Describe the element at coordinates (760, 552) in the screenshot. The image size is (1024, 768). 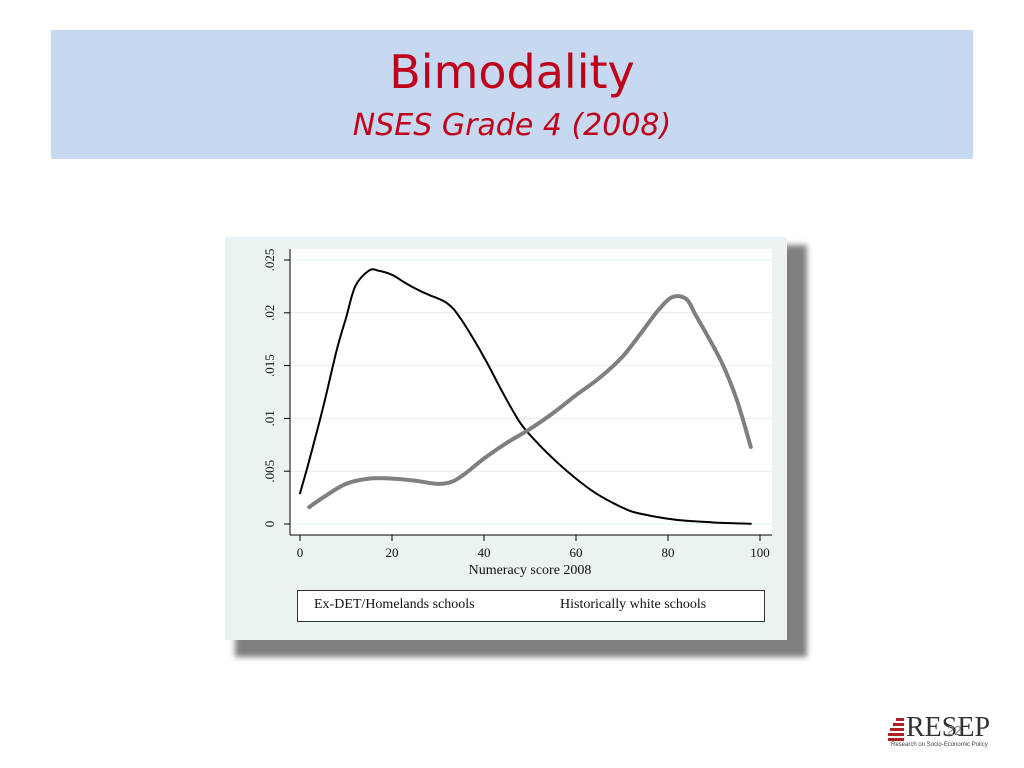
I see `x-tick-label: 100` at that location.